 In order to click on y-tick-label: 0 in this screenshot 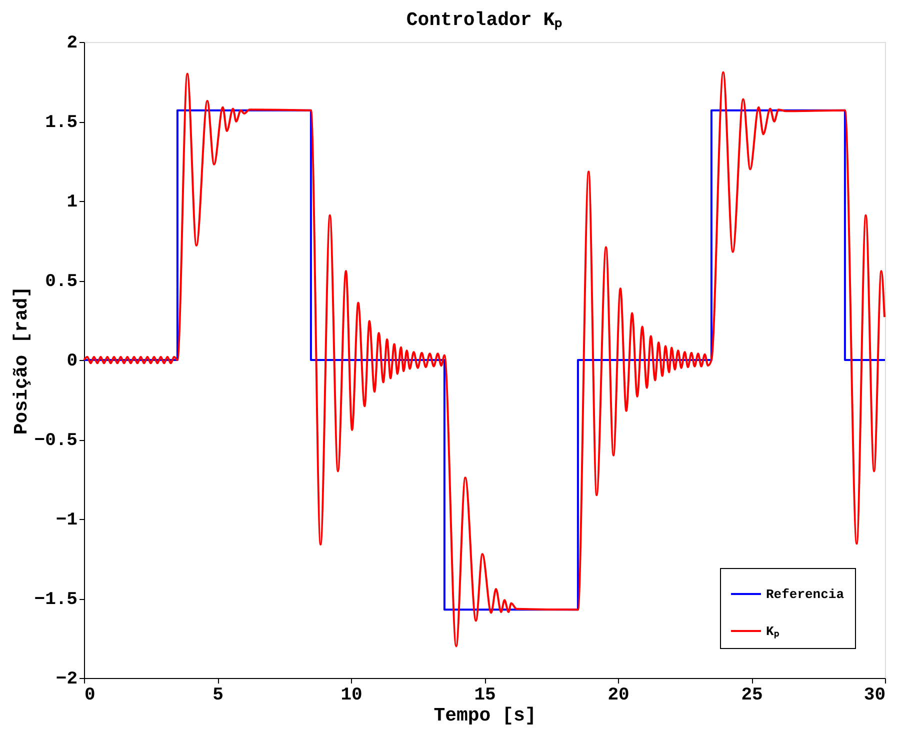, I will do `click(72, 362)`.